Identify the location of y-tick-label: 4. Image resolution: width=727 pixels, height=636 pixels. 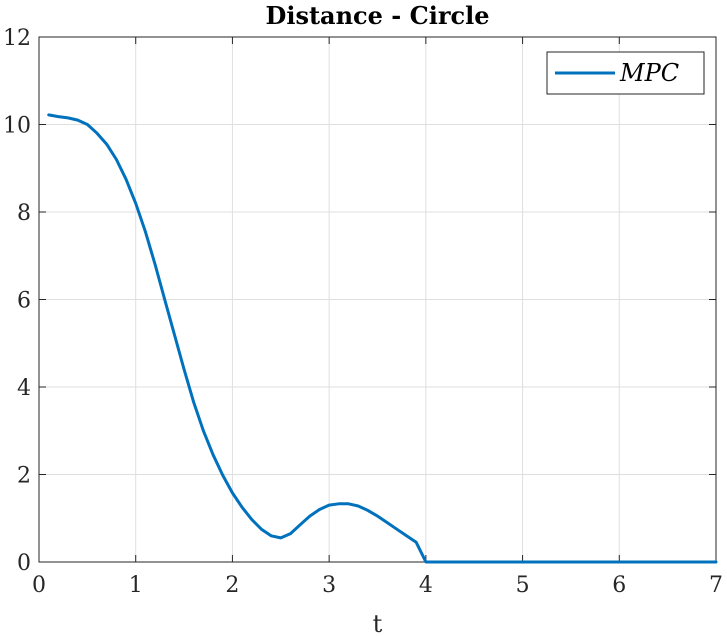
(24, 388).